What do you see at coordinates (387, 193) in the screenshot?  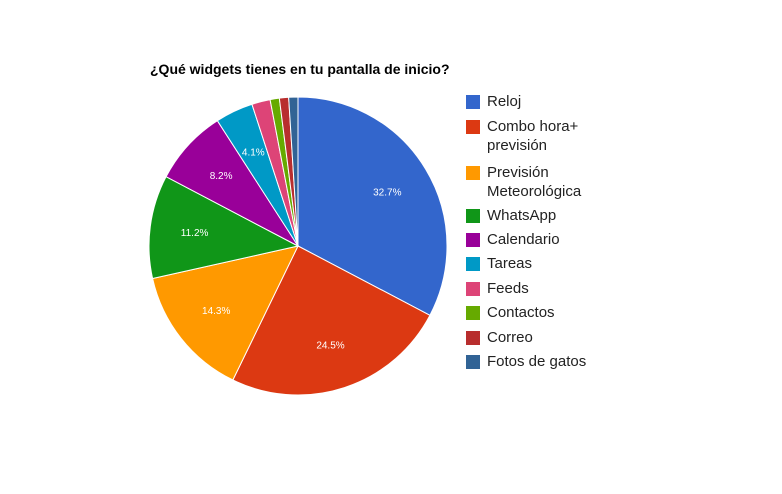 I see `slice-value-label: 32.7%` at bounding box center [387, 193].